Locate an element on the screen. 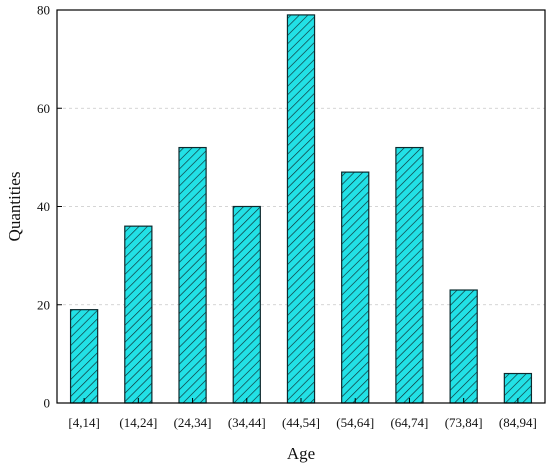  x-tick-label: (44,54] is located at coordinates (301, 422).